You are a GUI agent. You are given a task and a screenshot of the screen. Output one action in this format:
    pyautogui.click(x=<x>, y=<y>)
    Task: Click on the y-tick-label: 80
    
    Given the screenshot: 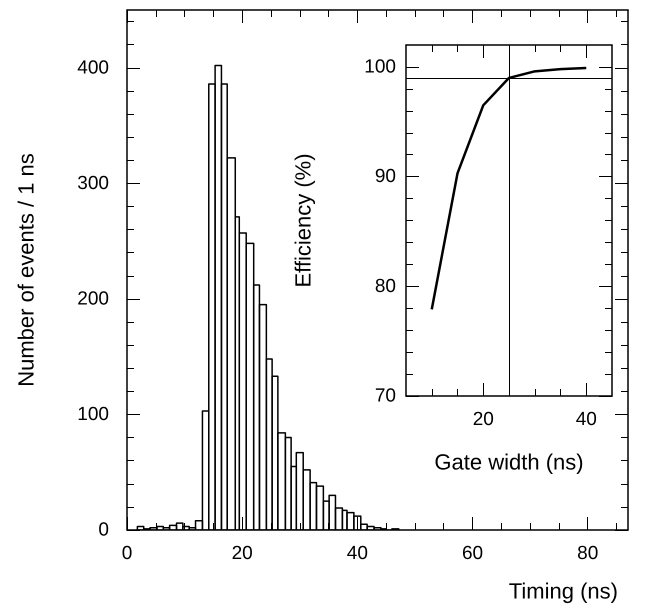 What is the action you would take?
    pyautogui.click(x=385, y=286)
    